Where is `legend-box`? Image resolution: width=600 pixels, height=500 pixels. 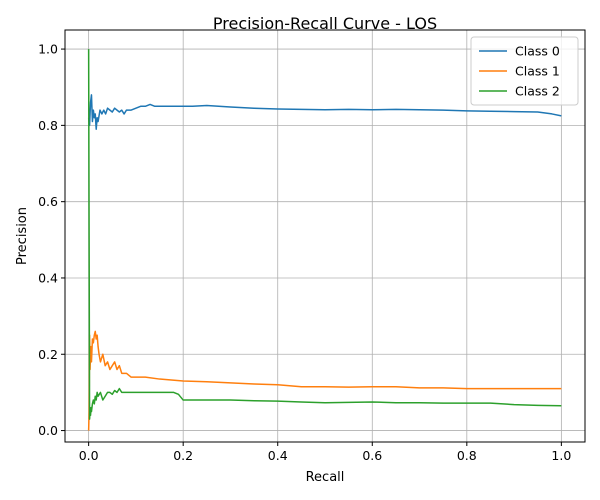
legend-box is located at coordinates (524, 71).